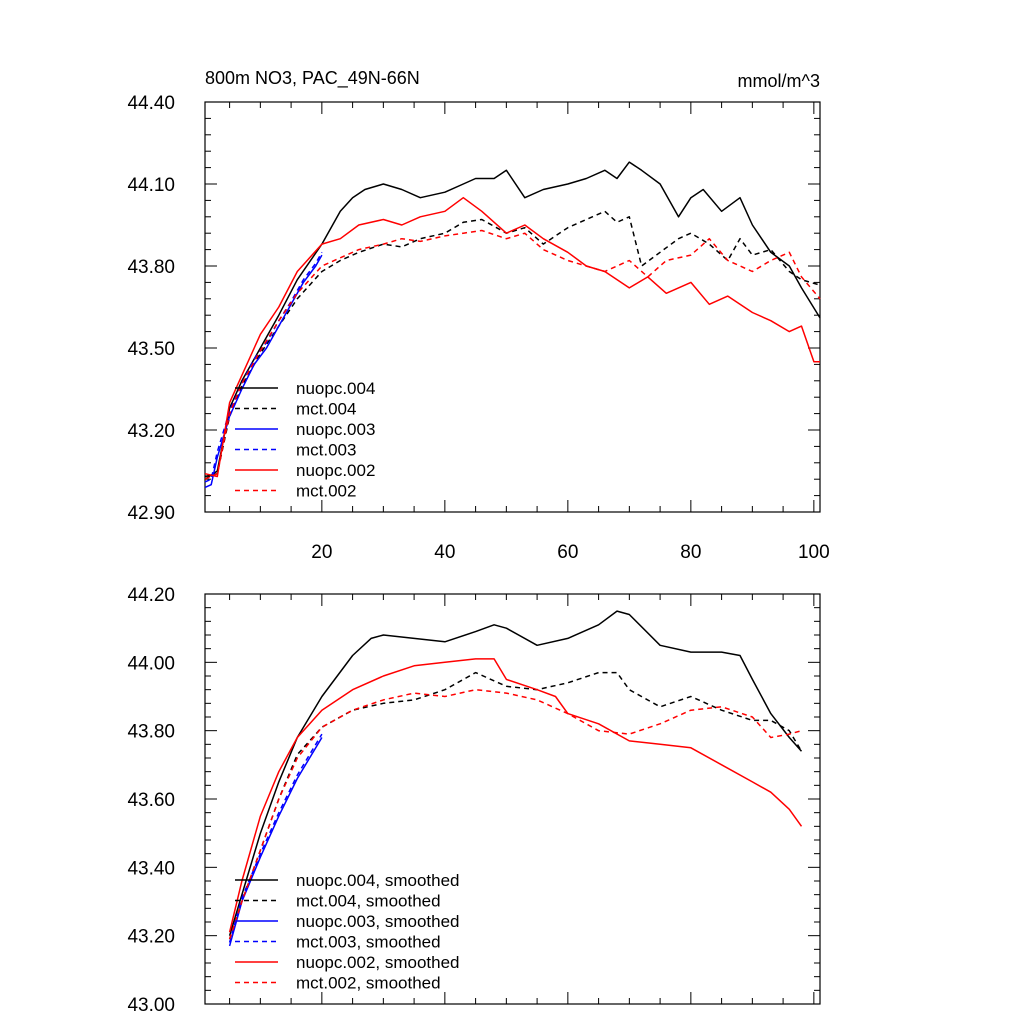  Describe the element at coordinates (321, 552) in the screenshot. I see `x-tick-label: 20` at that location.